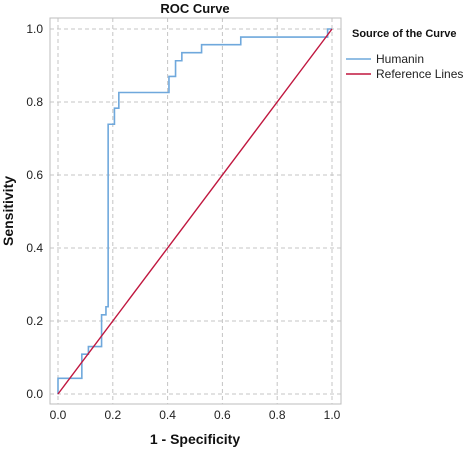  I want to click on y-tick-label: 0.2, so click(34, 321).